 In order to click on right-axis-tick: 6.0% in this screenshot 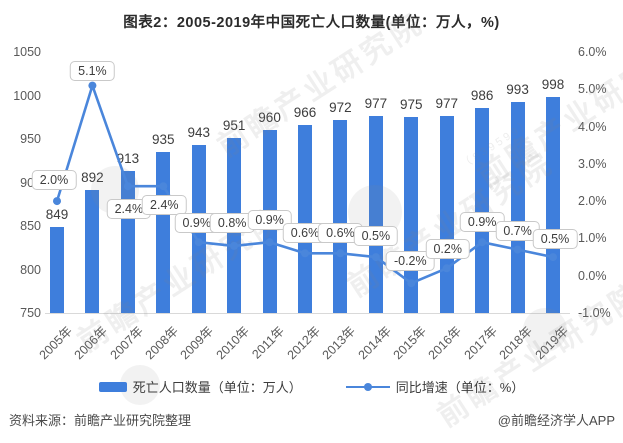, I will do `click(592, 52)`.